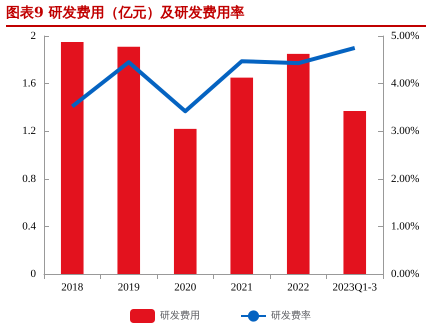  I want to click on y-tick-label: 0, so click(33, 274).